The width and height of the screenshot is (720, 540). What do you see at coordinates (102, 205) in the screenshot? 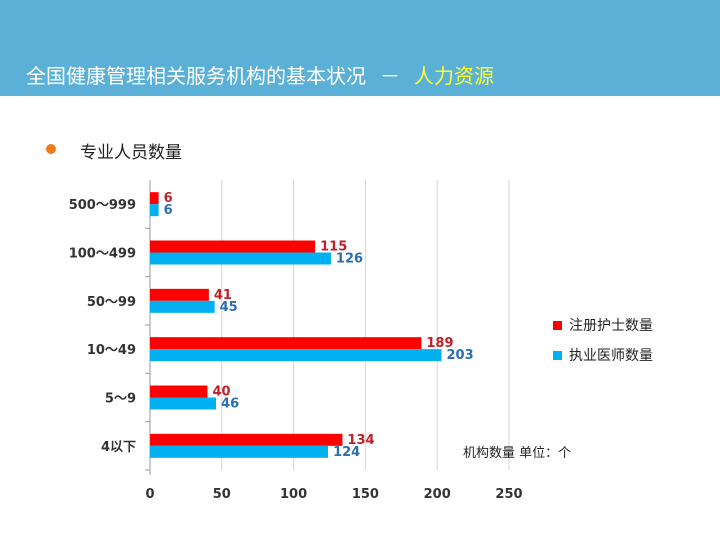
I see `y-category-label: 500～999` at bounding box center [102, 205].